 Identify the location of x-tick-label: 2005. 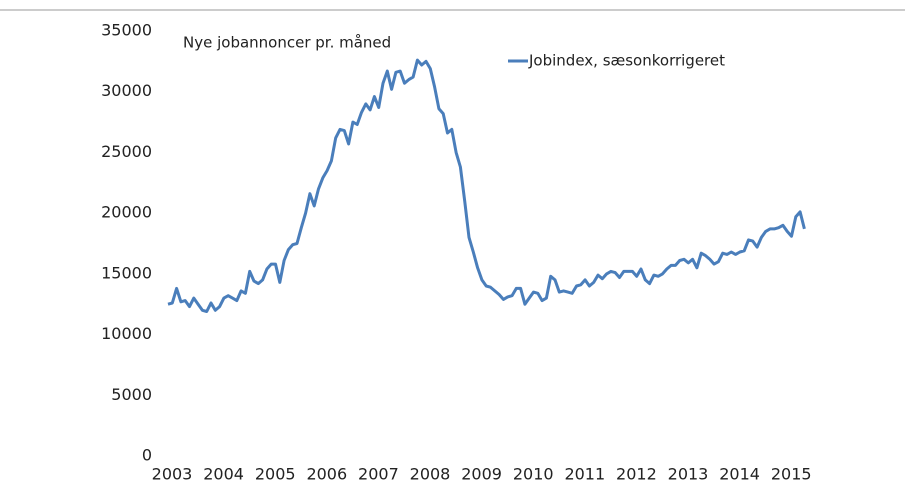
(275, 474).